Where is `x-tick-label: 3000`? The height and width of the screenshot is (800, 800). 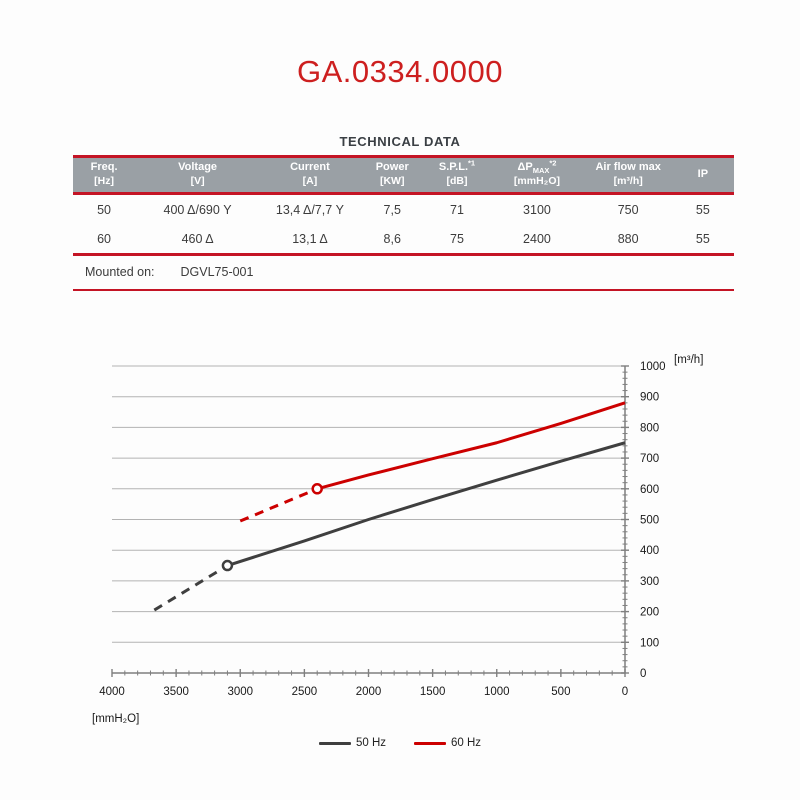
x-tick-label: 3000 is located at coordinates (240, 692).